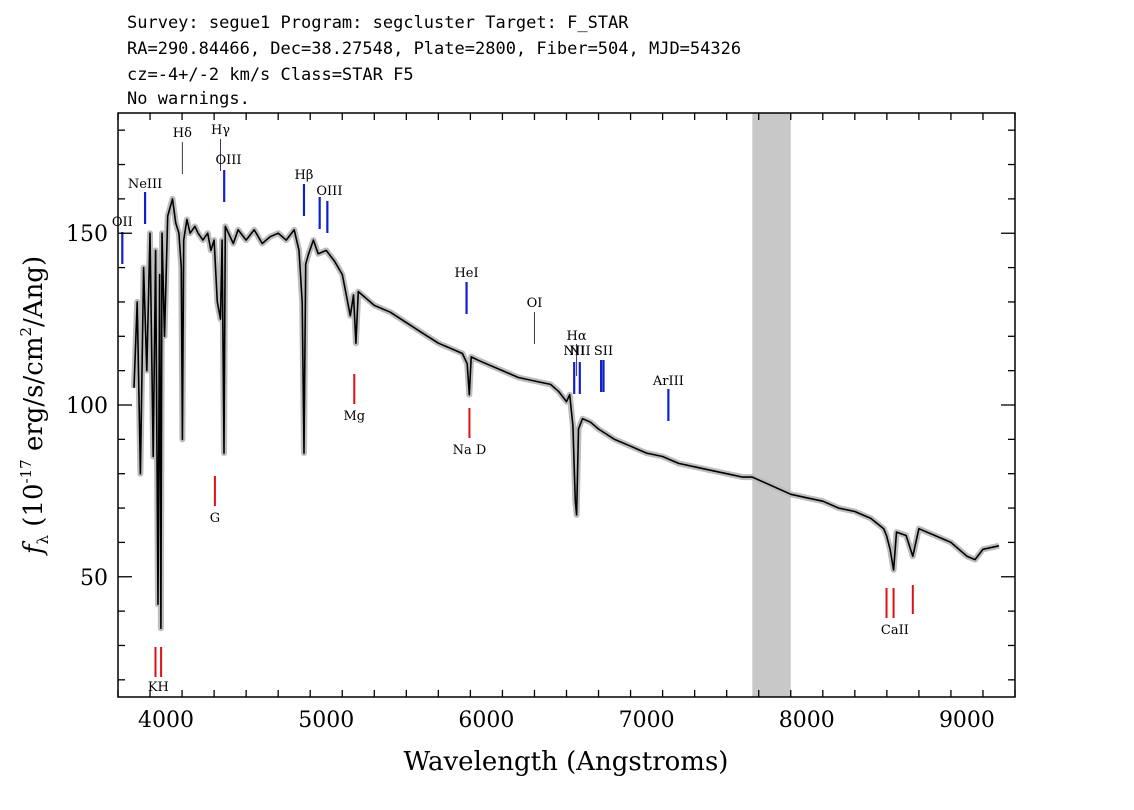  Describe the element at coordinates (94, 578) in the screenshot. I see `y-tick-label: 50` at that location.